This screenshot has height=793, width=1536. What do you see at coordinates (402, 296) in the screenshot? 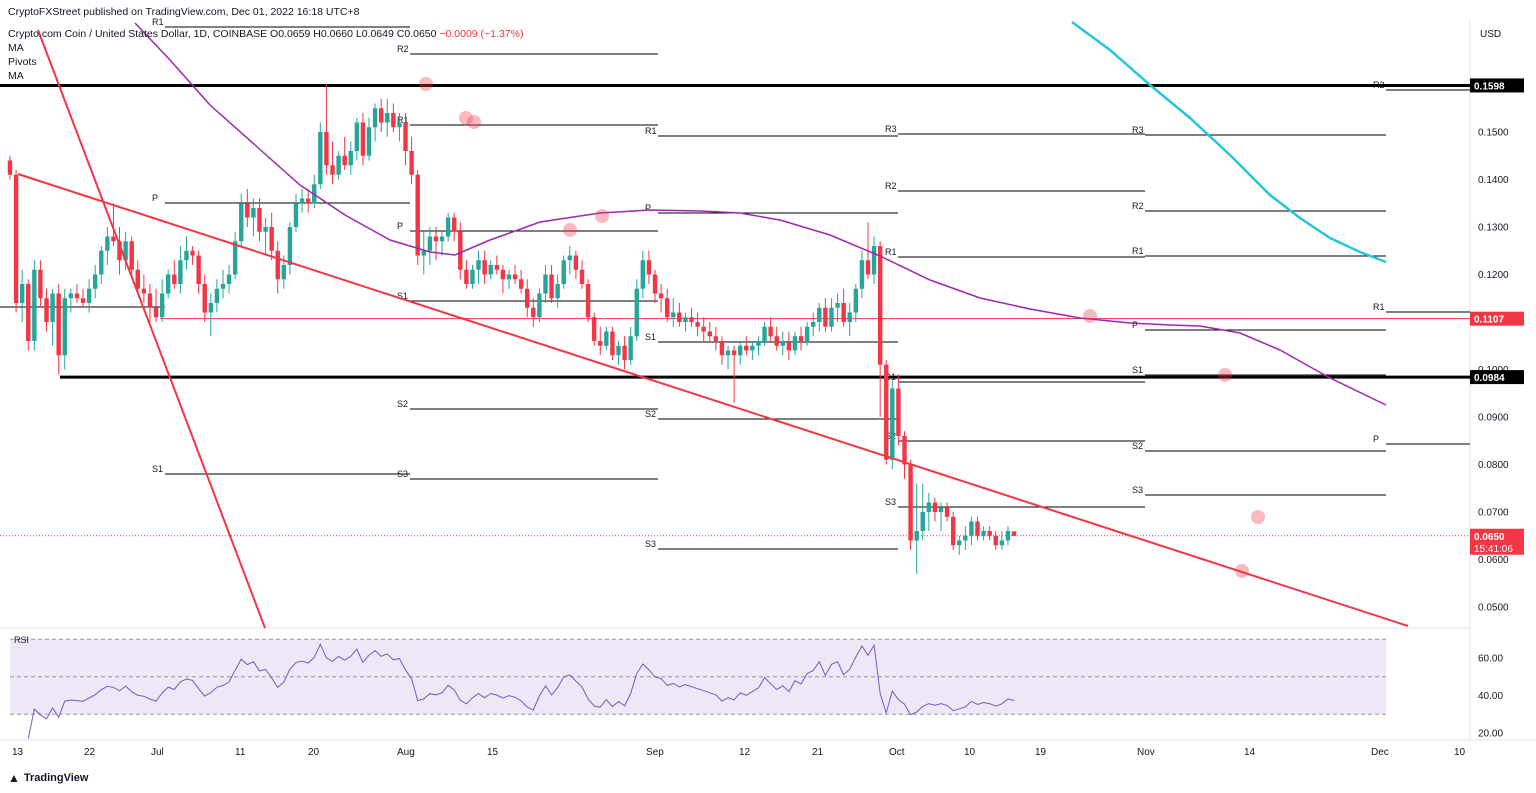
I see `pivot-label: S1` at bounding box center [402, 296].